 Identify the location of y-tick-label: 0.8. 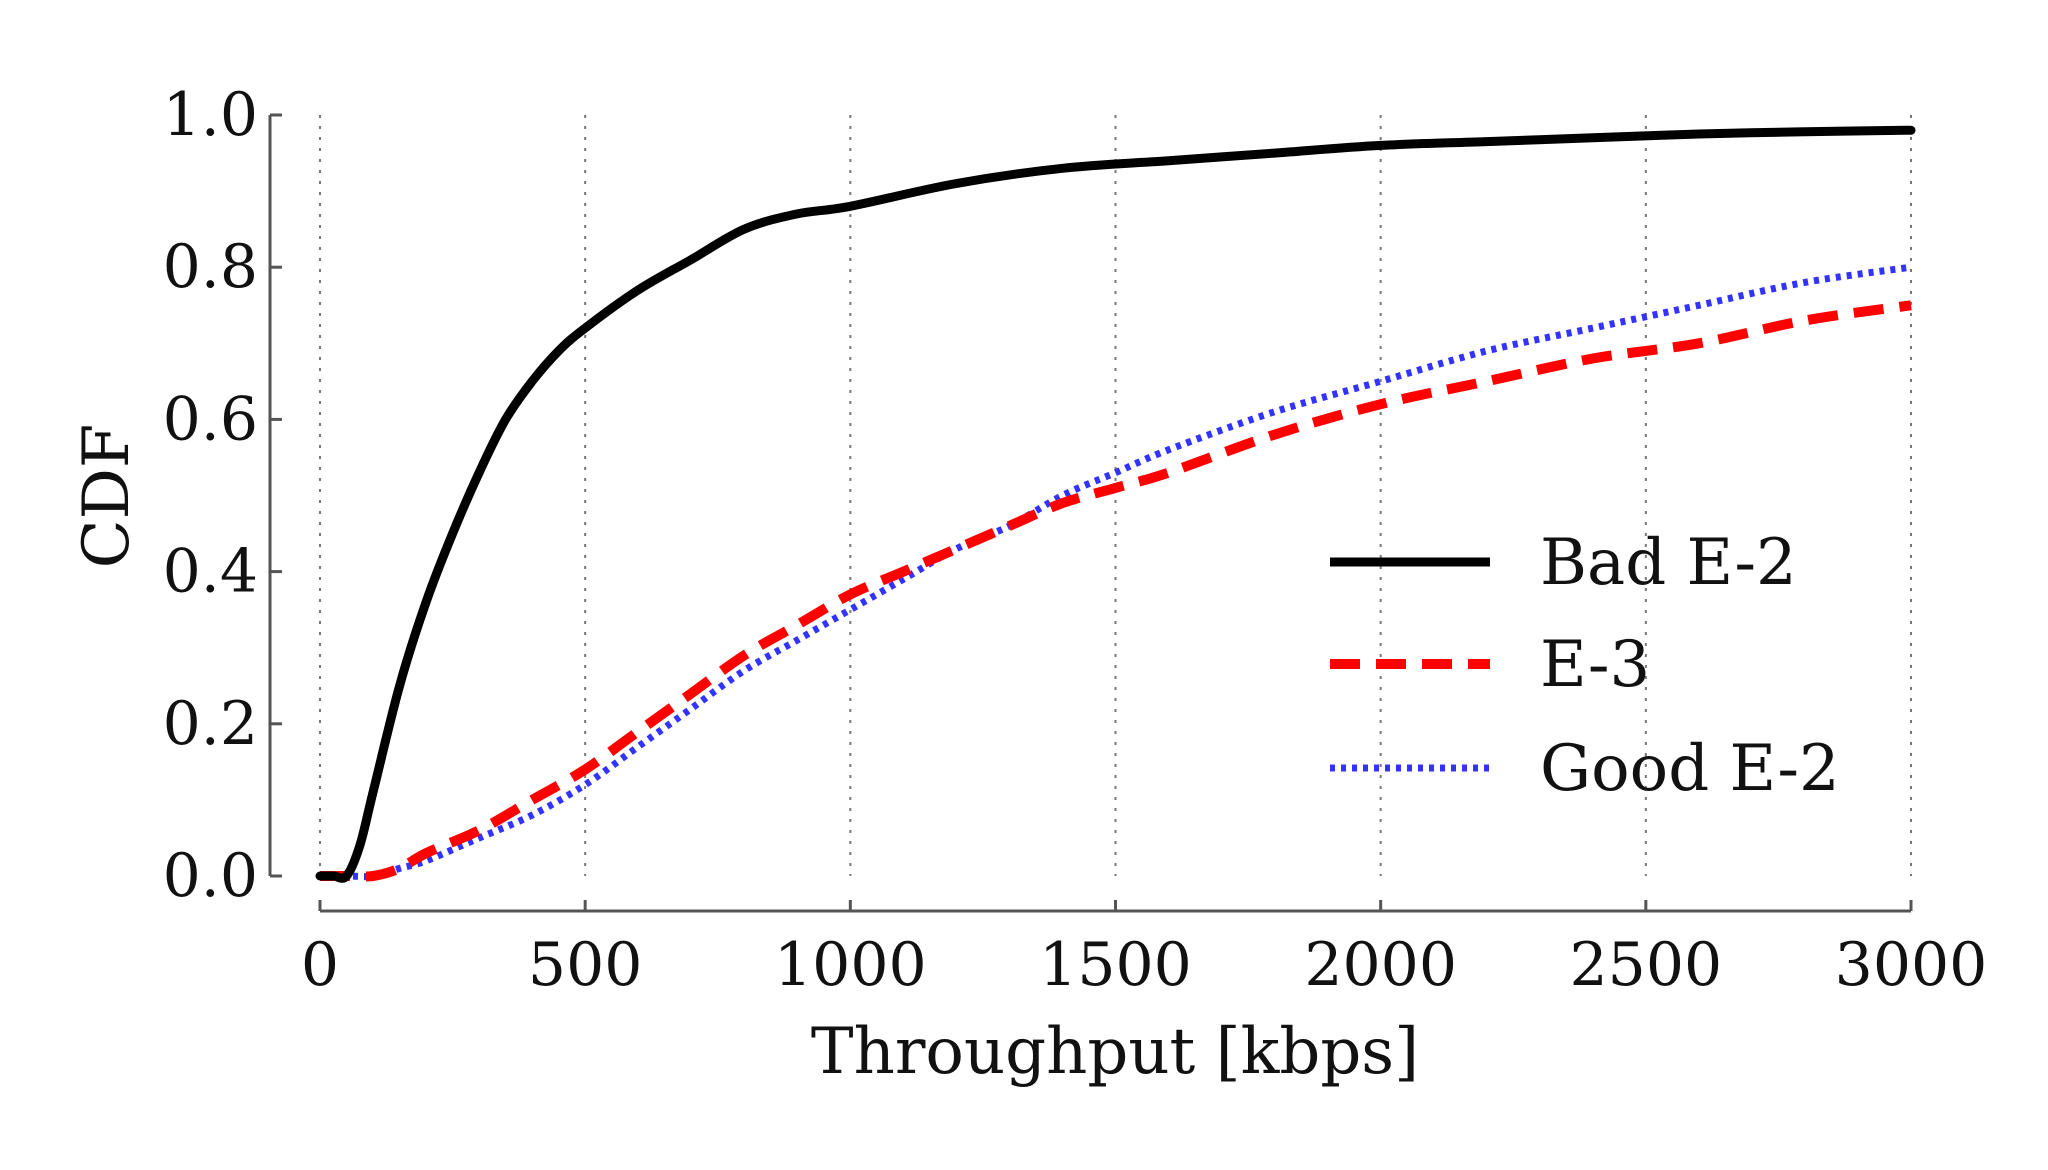
(210, 267).